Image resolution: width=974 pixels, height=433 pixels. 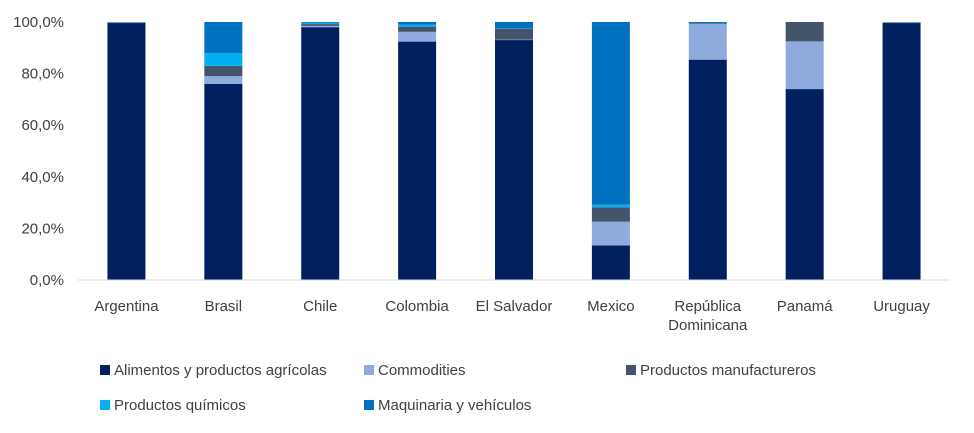 What do you see at coordinates (422, 370) in the screenshot?
I see `legend-label: Commodities` at bounding box center [422, 370].